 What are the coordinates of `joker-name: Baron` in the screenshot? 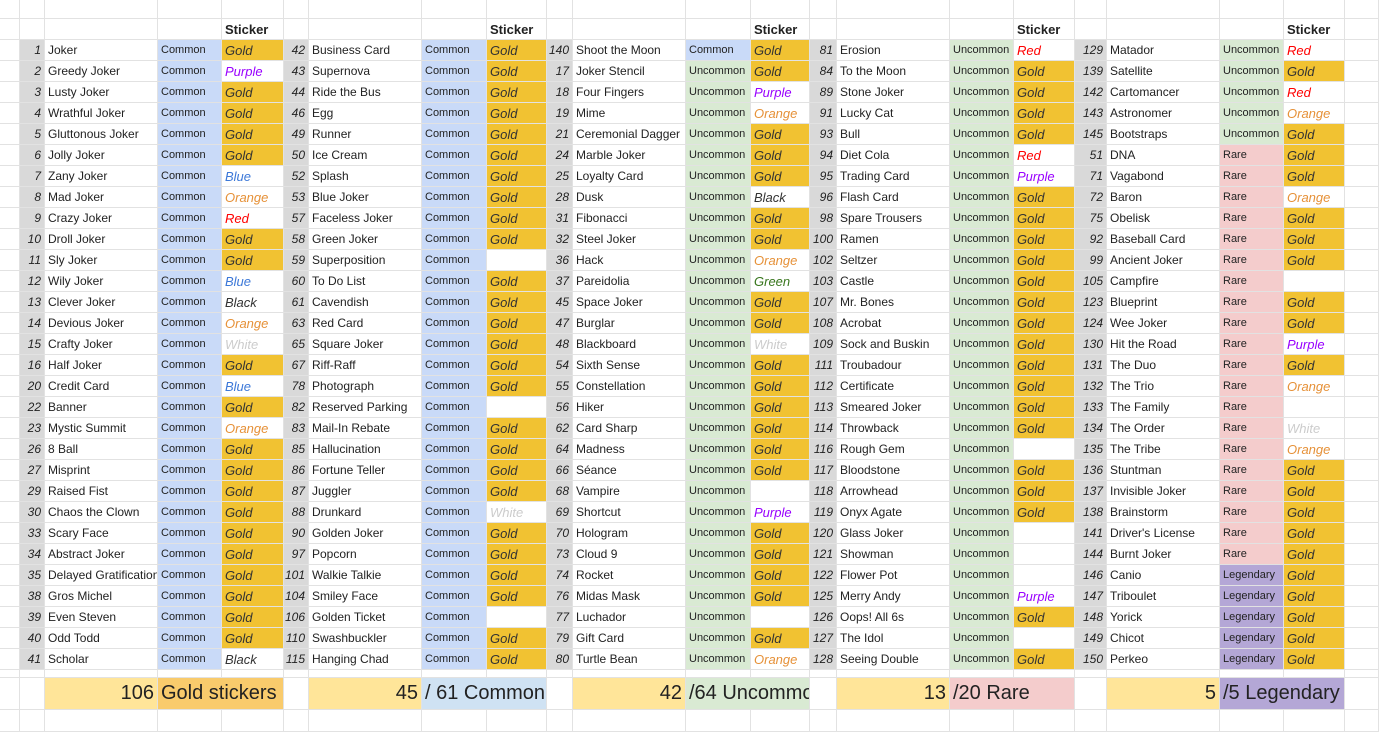 It's located at (1163, 197).